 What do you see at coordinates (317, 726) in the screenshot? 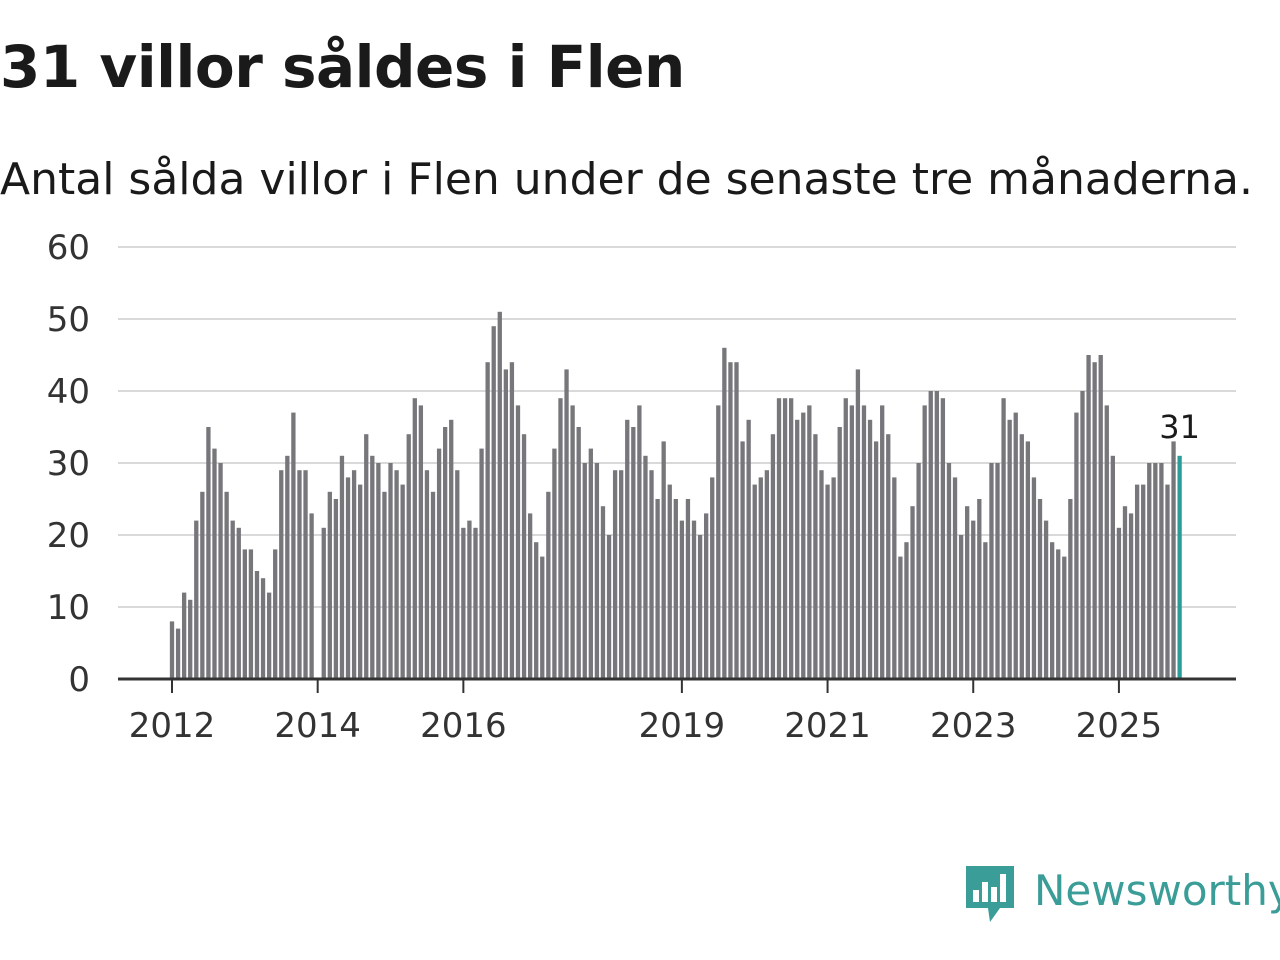
I see `x-tick-label: 2014` at bounding box center [317, 726].